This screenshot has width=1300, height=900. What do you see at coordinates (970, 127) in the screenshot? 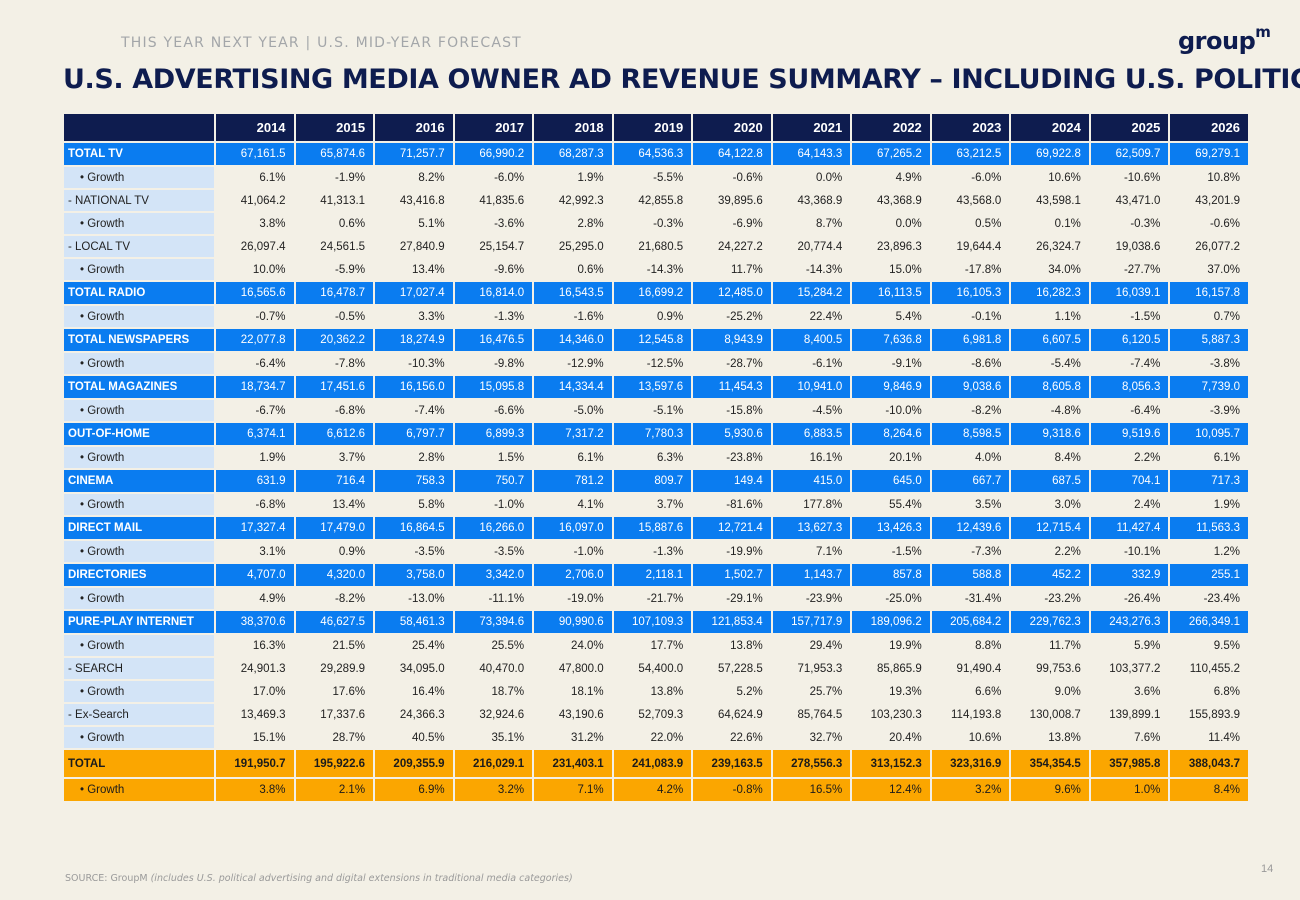
I see `year-header-2023: 2023` at bounding box center [970, 127].